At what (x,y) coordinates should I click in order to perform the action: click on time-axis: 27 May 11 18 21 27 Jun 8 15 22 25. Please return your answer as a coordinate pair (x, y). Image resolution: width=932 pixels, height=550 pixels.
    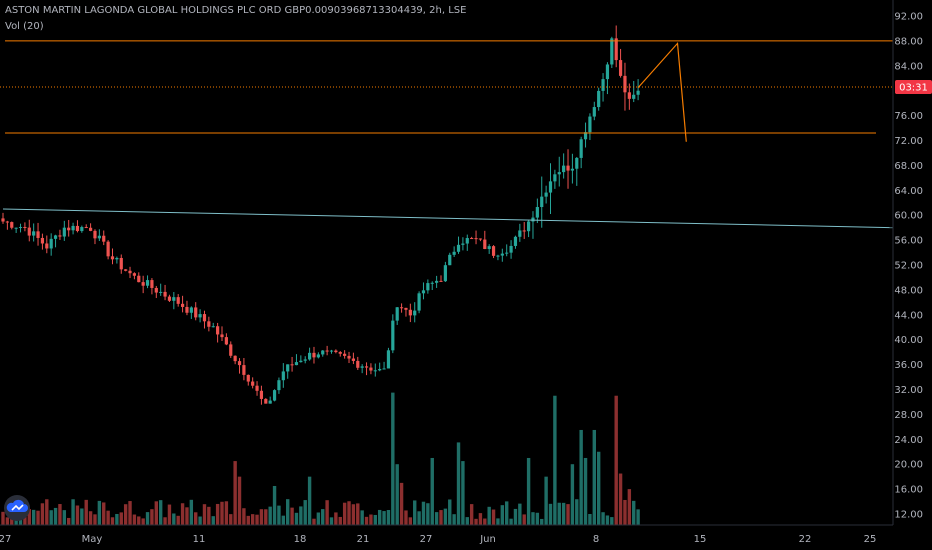
    Looking at the image, I should click on (446, 534).